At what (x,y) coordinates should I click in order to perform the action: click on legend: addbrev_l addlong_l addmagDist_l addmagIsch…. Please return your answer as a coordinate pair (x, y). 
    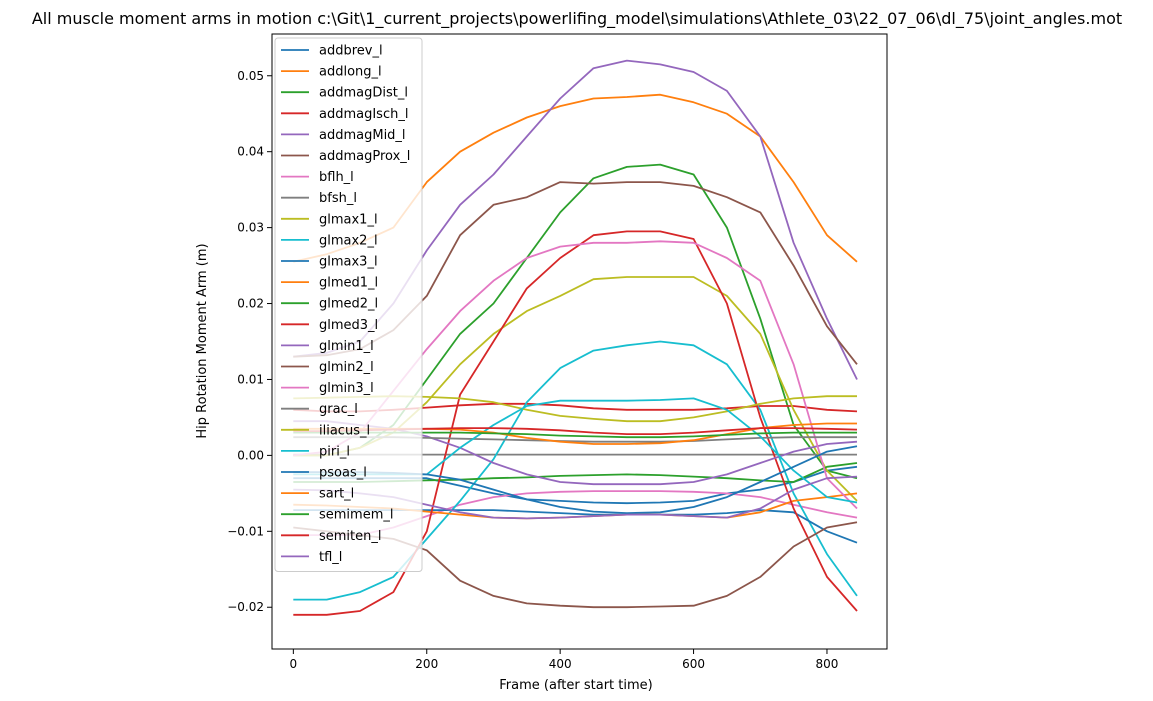
    Looking at the image, I should click on (348, 304).